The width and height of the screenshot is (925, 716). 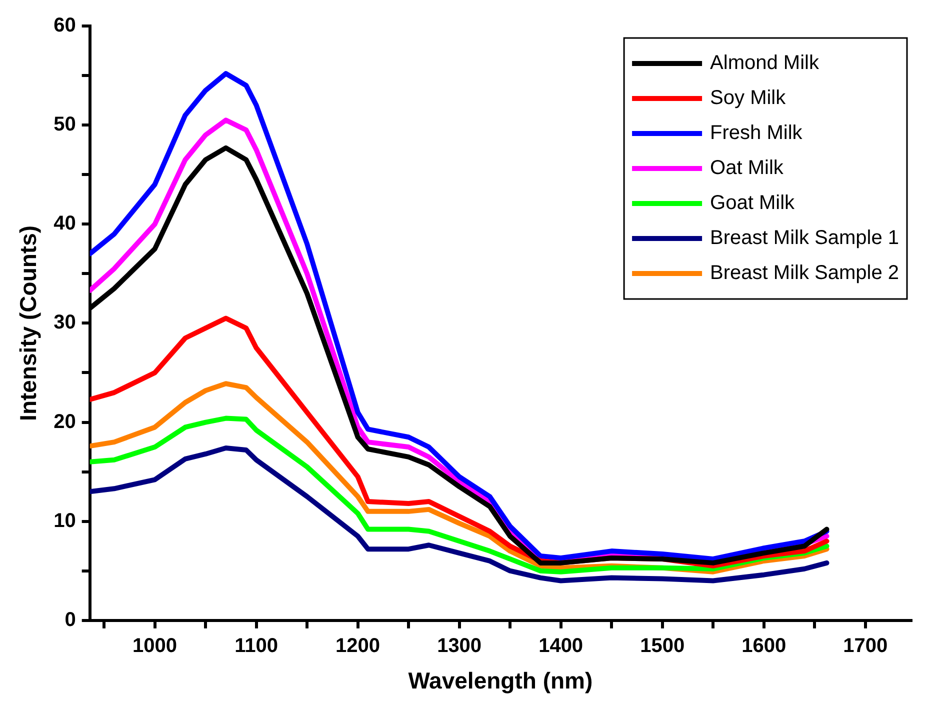 What do you see at coordinates (65, 223) in the screenshot?
I see `y-tick-label: 40` at bounding box center [65, 223].